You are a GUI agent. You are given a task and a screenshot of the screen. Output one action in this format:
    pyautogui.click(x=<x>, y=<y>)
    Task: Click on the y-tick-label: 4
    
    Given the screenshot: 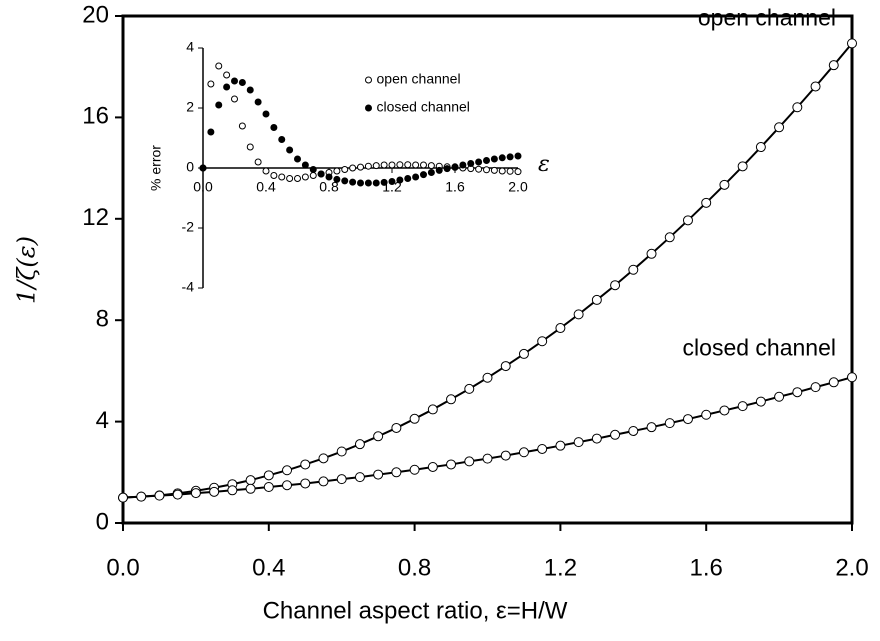 What is the action you would take?
    pyautogui.click(x=190, y=47)
    